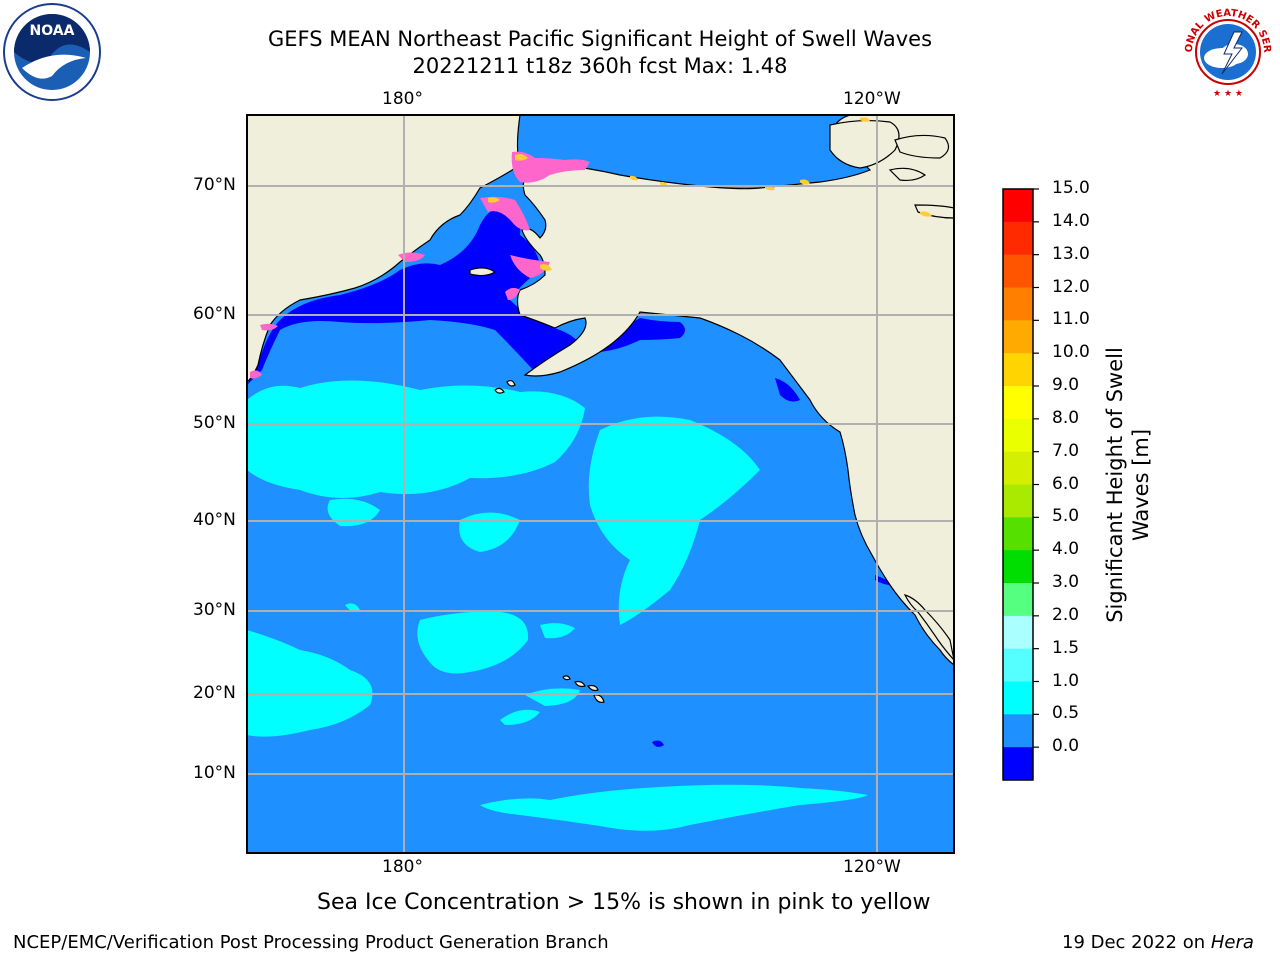 The height and width of the screenshot is (960, 1280). Describe the element at coordinates (214, 693) in the screenshot. I see `lat-label-20n: 20°N` at that location.